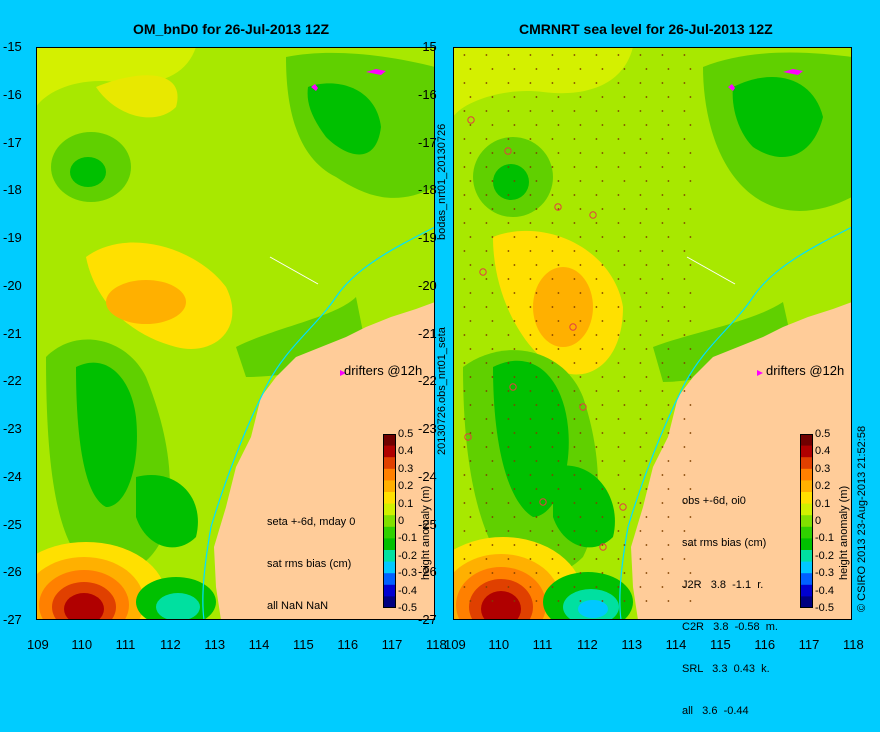  What do you see at coordinates (170, 644) in the screenshot?
I see `lon-tick-label: 112` at bounding box center [170, 644].